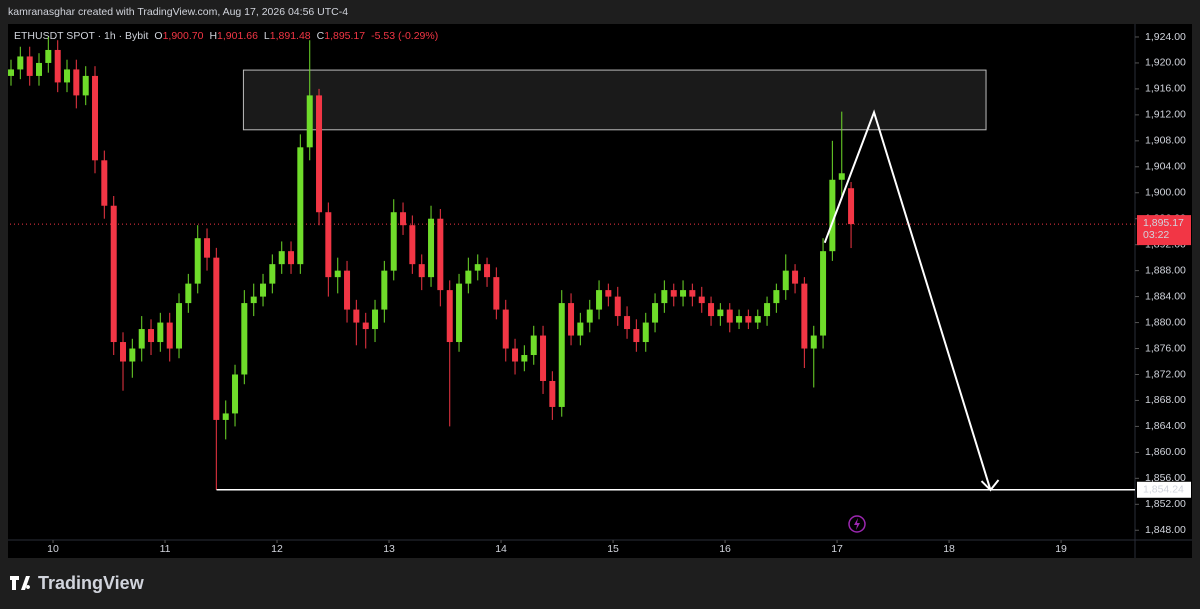 Image resolution: width=1200 pixels, height=609 pixels. I want to click on y-tick-label: 1,900.00, so click(1165, 193).